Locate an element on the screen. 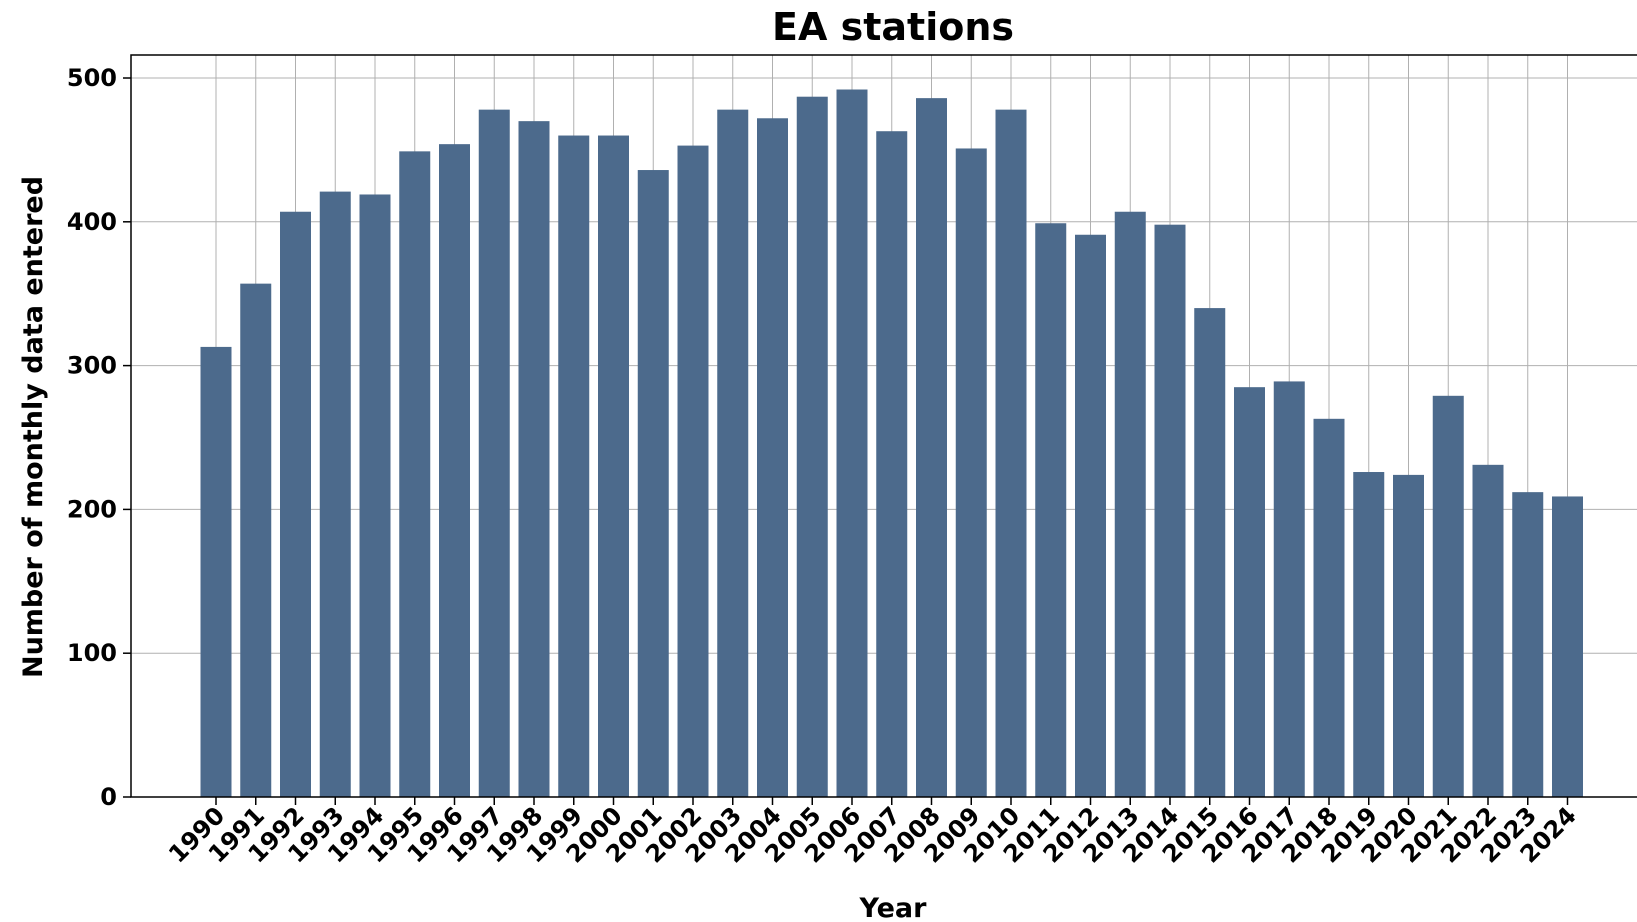 The width and height of the screenshot is (1637, 922). y-tick-label: 300 is located at coordinates (92, 366).